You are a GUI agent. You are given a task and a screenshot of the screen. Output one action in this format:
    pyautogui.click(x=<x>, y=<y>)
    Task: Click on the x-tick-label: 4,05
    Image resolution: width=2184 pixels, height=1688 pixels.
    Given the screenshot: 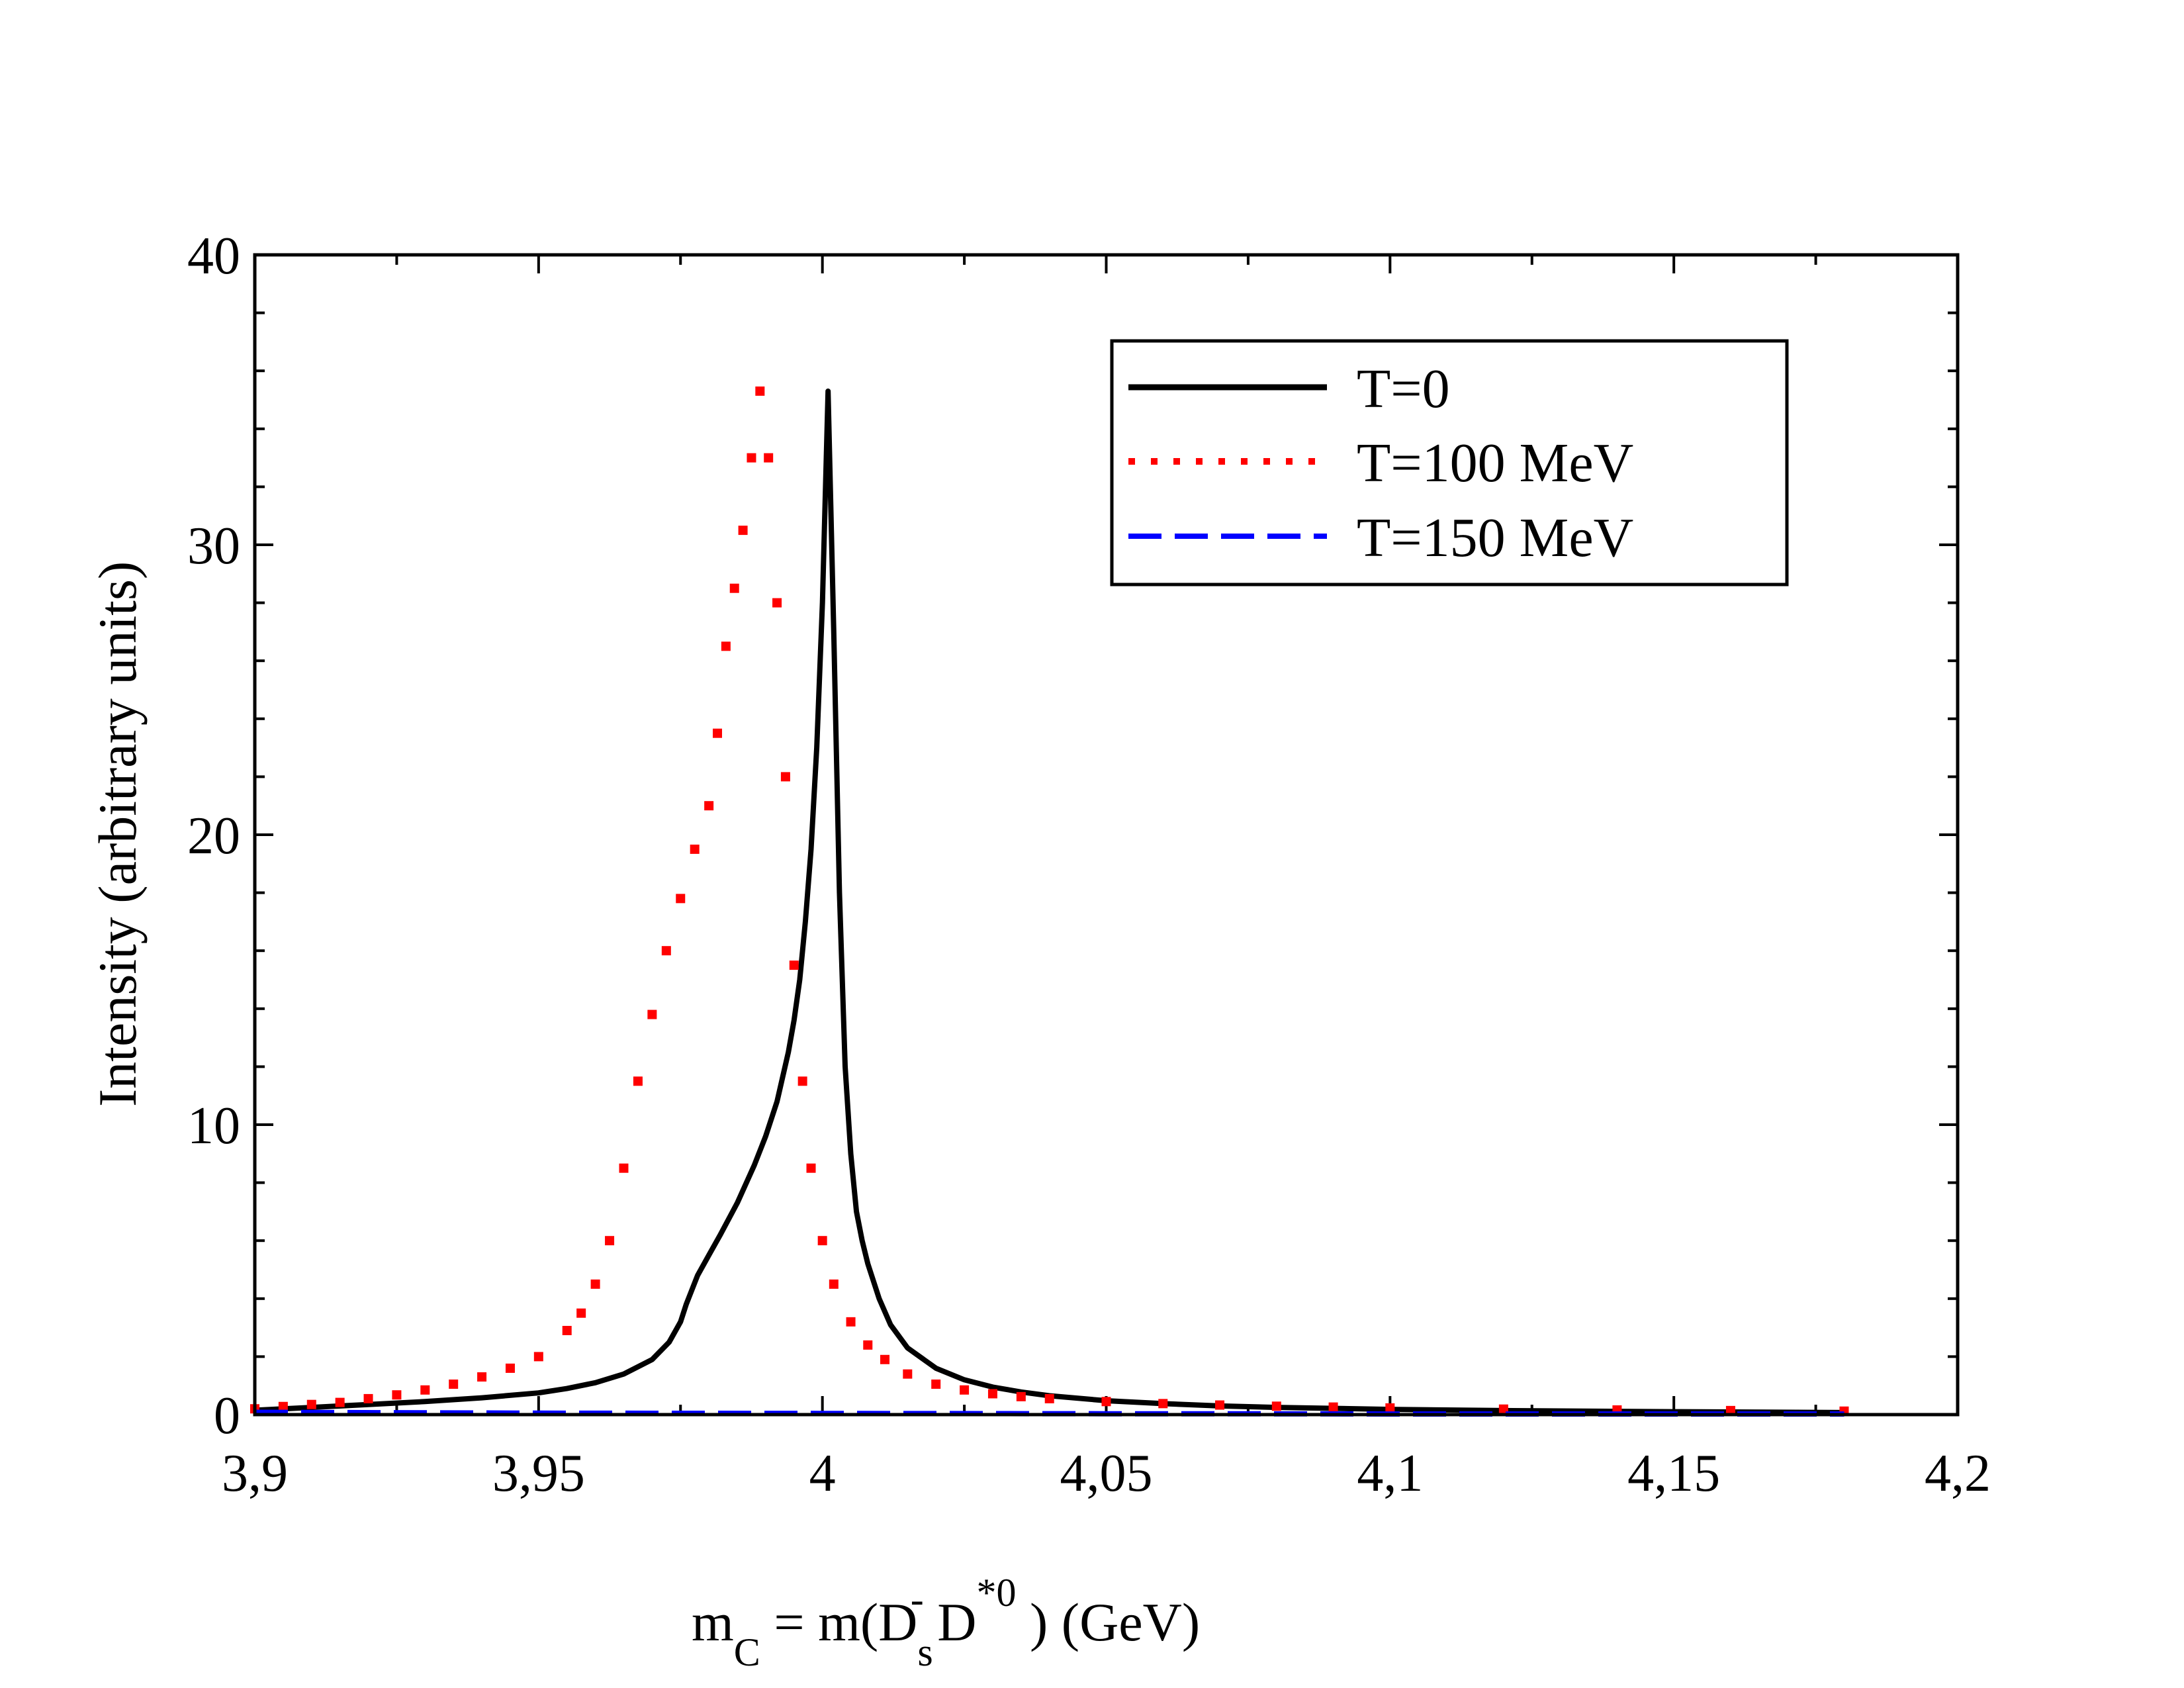 What is the action you would take?
    pyautogui.click(x=1106, y=1473)
    